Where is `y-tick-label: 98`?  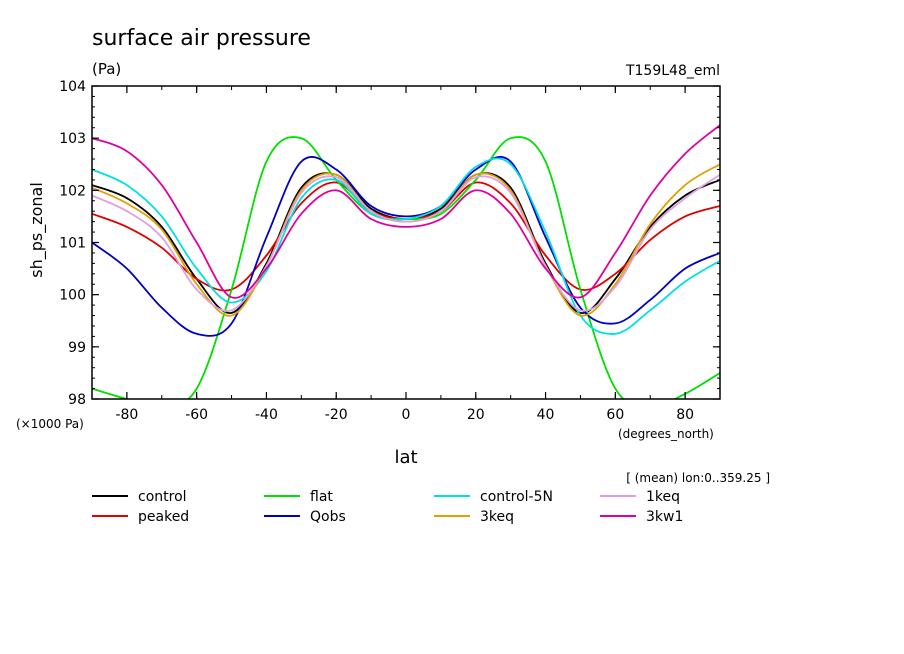 y-tick-label: 98 is located at coordinates (77, 400).